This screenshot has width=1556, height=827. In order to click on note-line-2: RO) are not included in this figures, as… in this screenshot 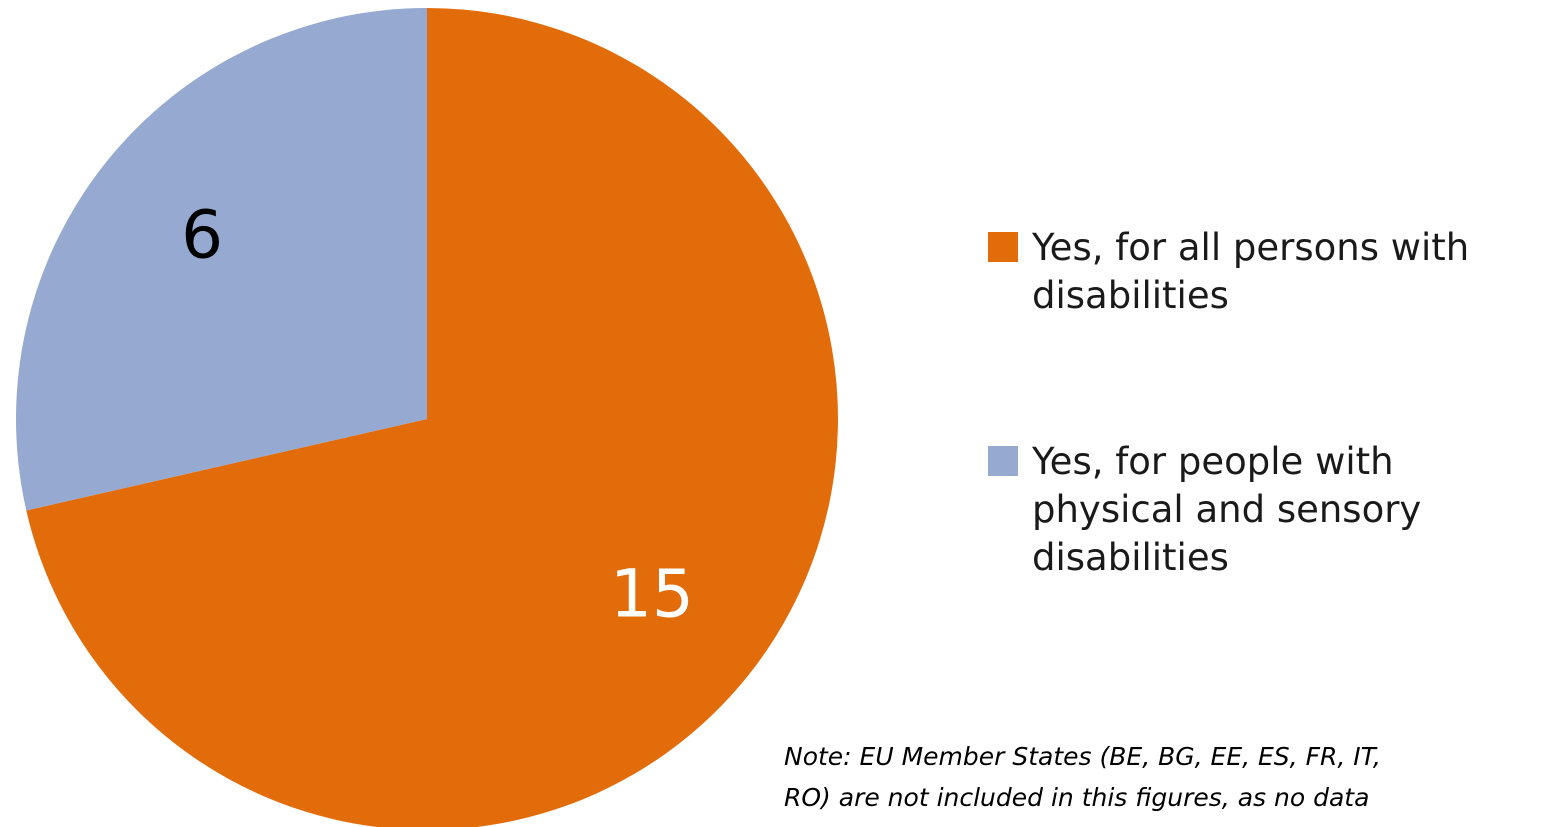, I will do `click(1076, 797)`.